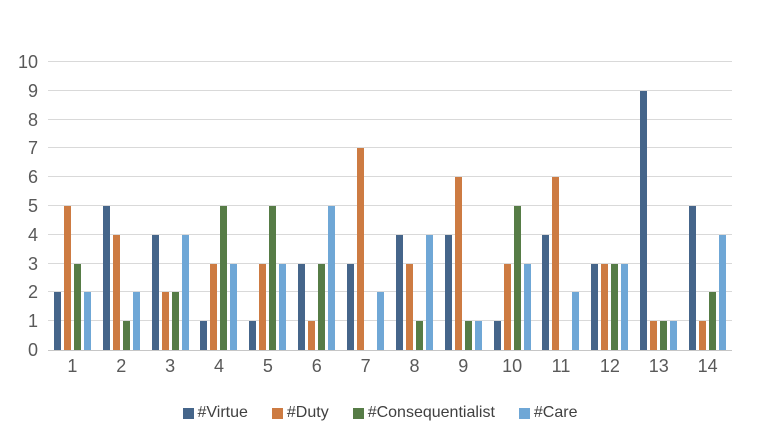 The image size is (760, 446). I want to click on y-tick-label: 0, so click(32, 350).